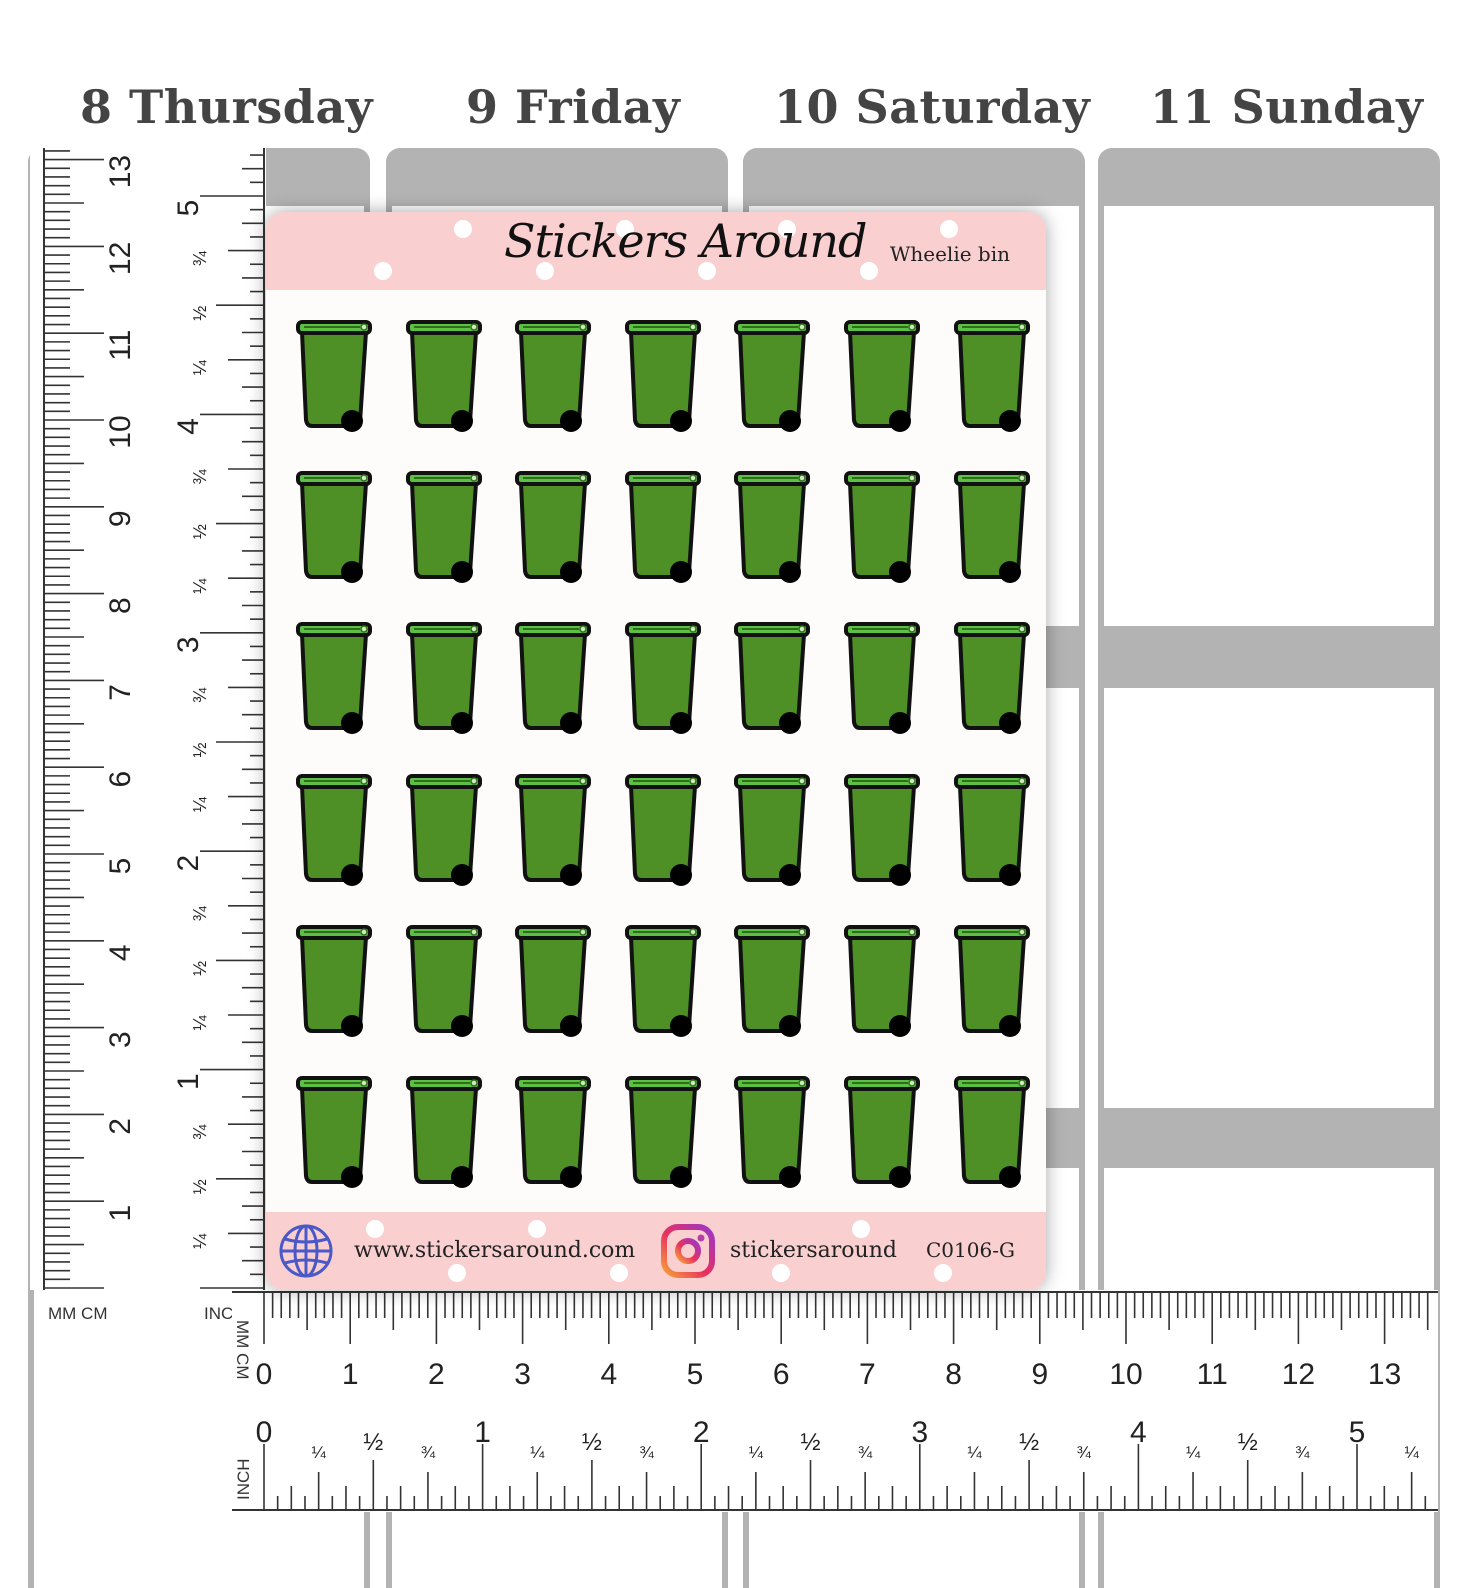 The height and width of the screenshot is (1588, 1478). What do you see at coordinates (919, 1432) in the screenshot?
I see `ruler-inch-number: 3` at bounding box center [919, 1432].